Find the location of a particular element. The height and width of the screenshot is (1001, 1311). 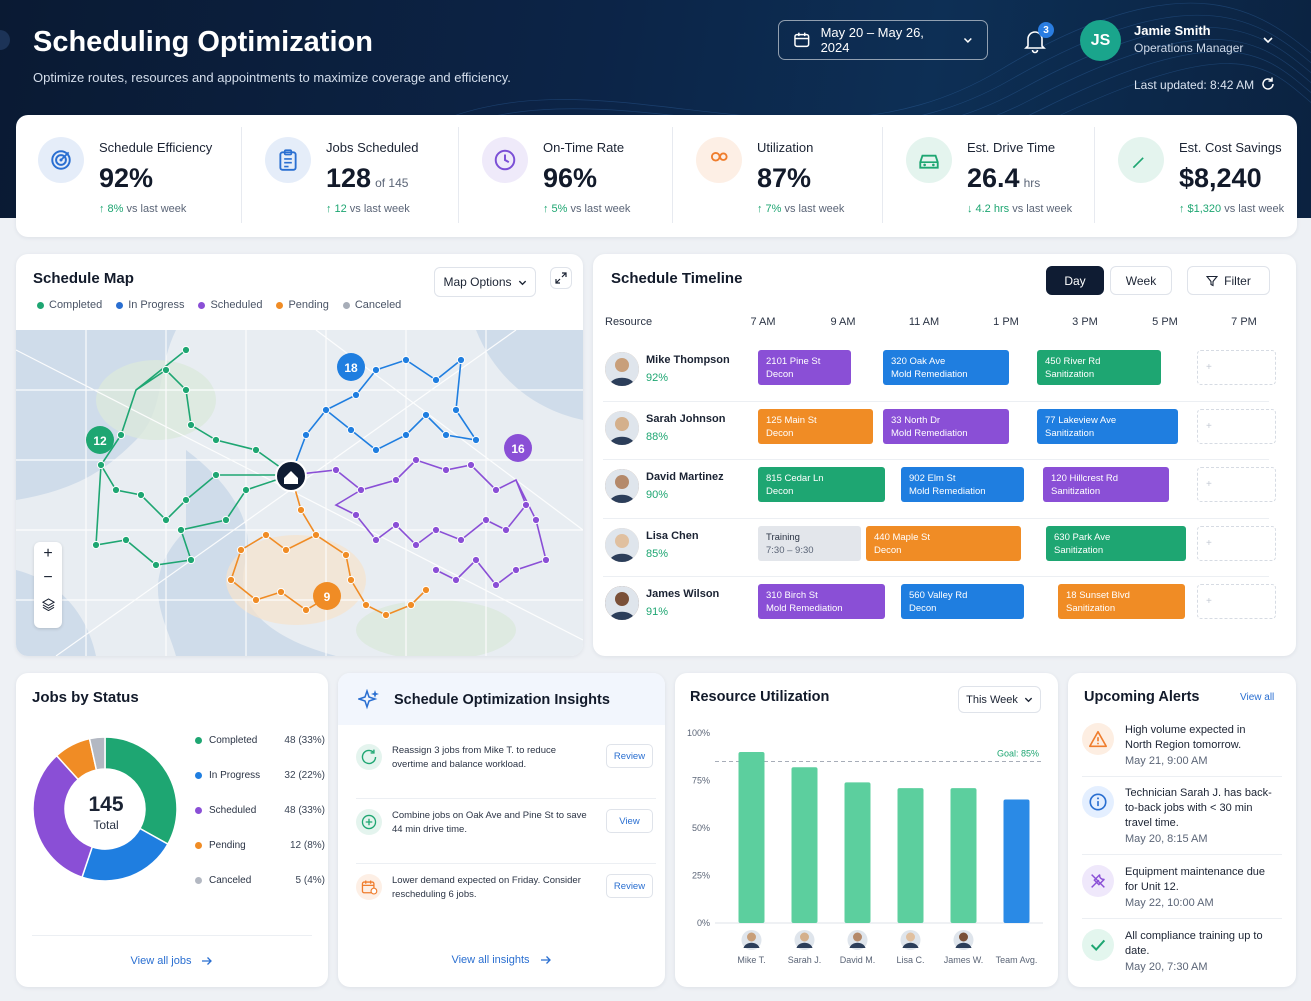

job-block: 902 Elm St Mold Remediation is located at coordinates (962, 484).